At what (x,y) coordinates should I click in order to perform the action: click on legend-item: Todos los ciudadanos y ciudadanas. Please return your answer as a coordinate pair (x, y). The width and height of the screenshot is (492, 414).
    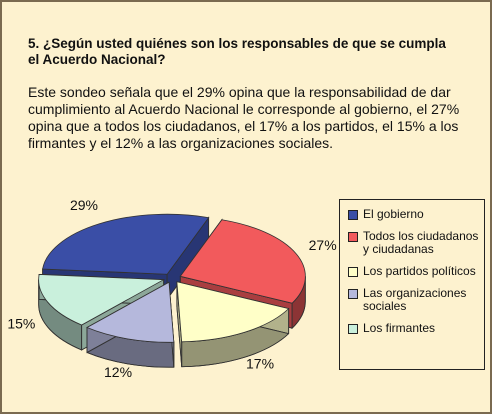
    Looking at the image, I should click on (414, 243).